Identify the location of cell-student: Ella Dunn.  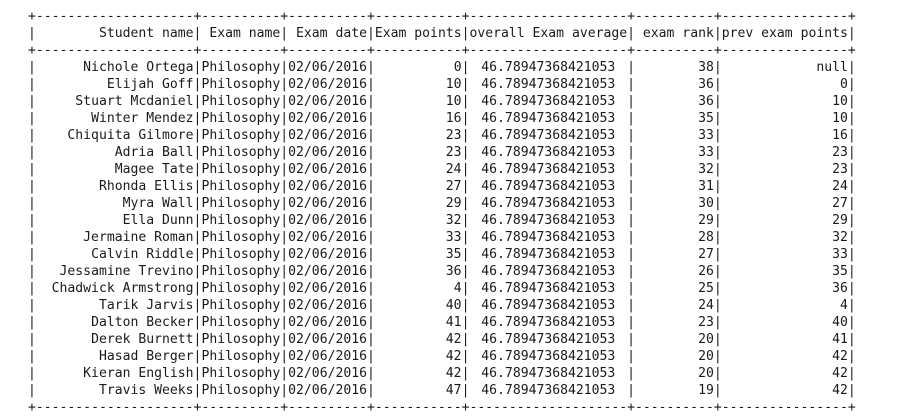
(158, 220).